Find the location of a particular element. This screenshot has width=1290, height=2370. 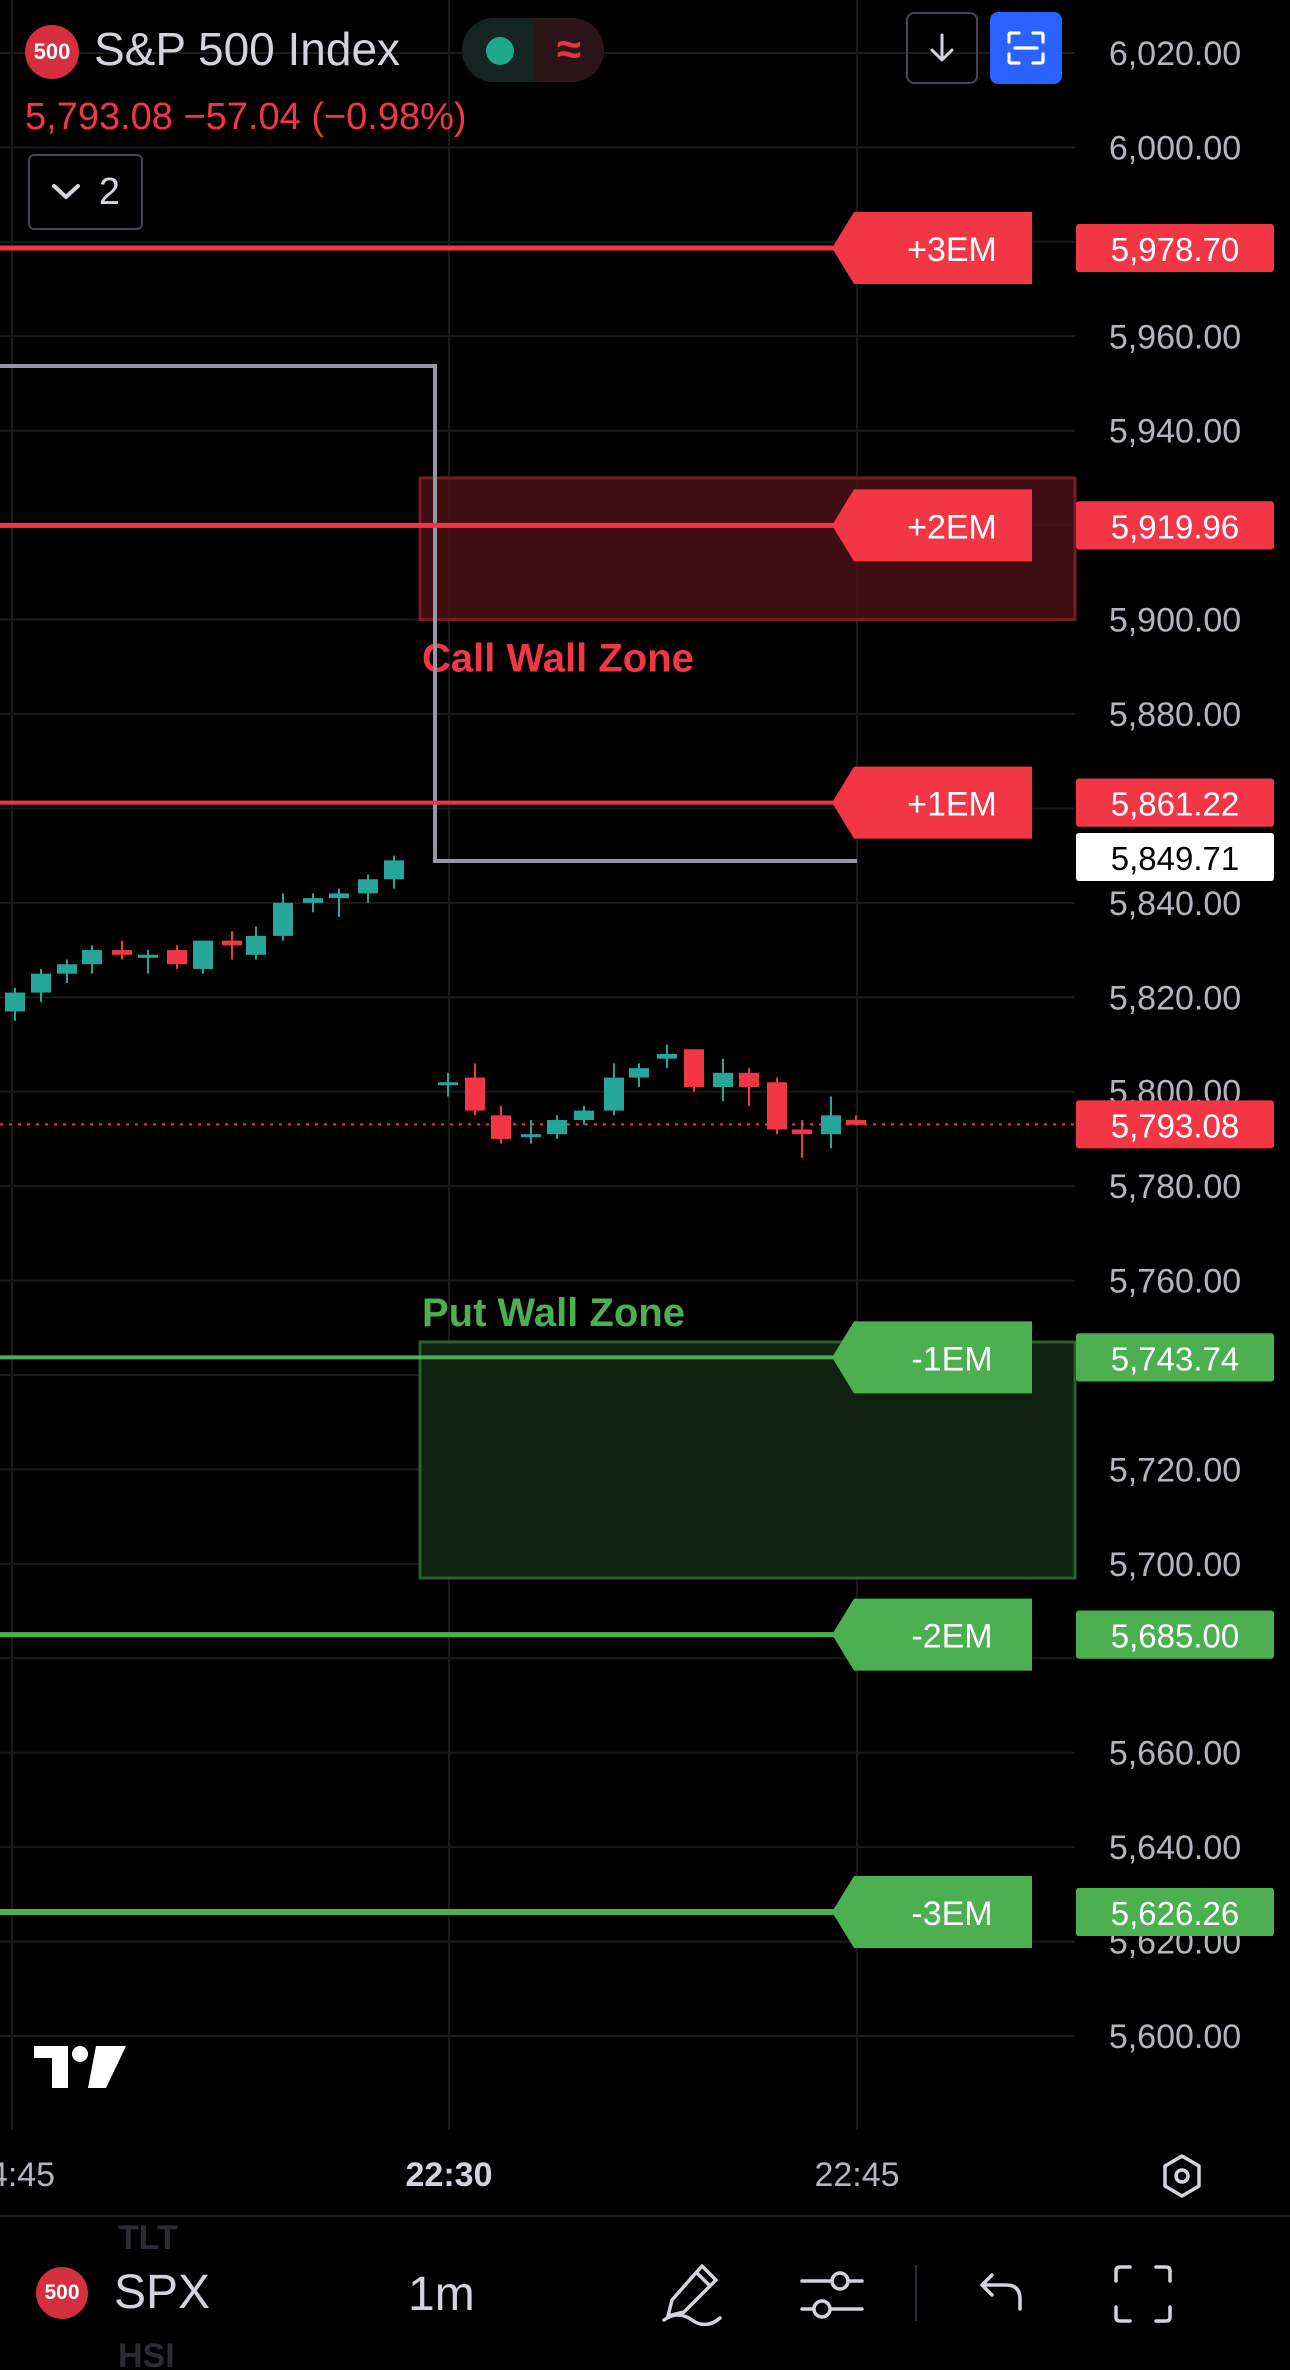

em-level-tag-label: +3EM is located at coordinates (952, 250).